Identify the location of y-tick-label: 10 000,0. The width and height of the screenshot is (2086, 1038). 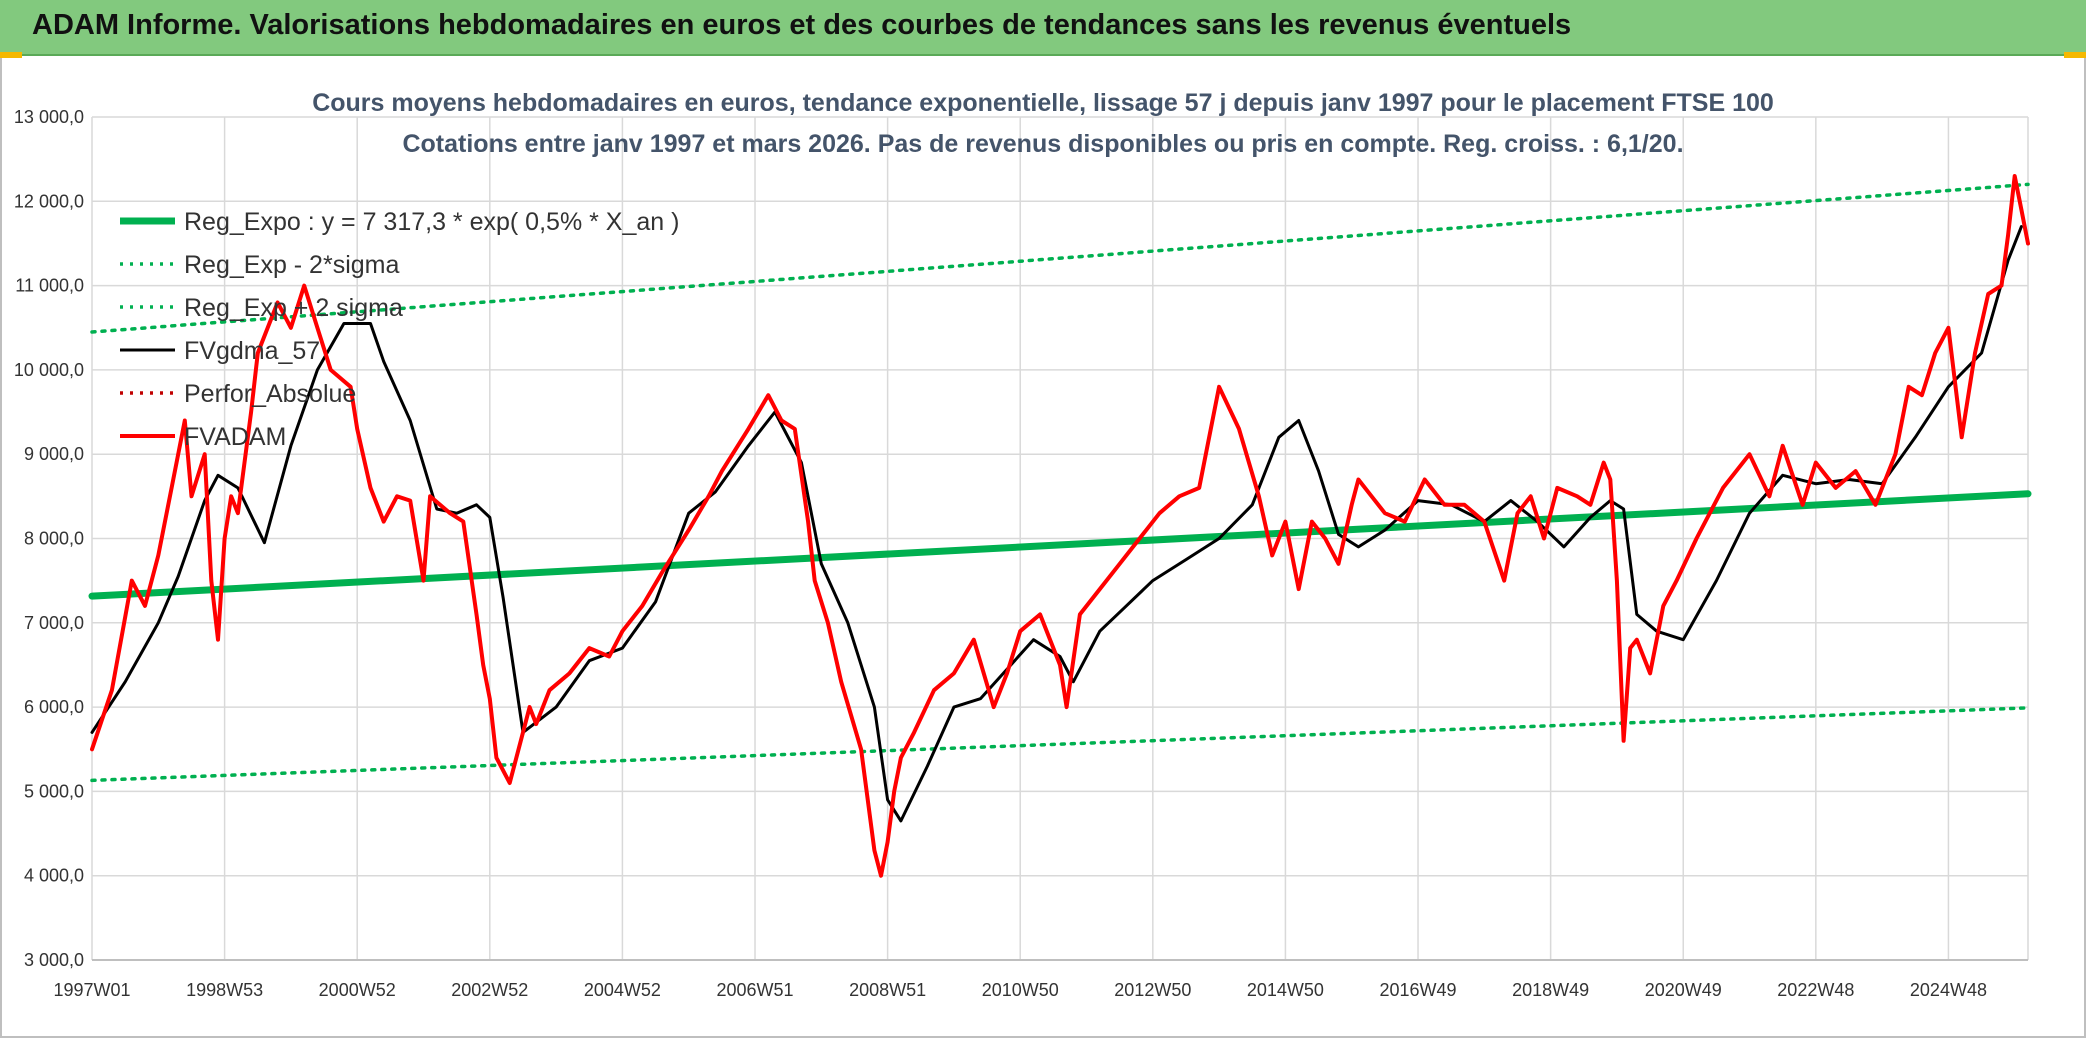
(49, 370).